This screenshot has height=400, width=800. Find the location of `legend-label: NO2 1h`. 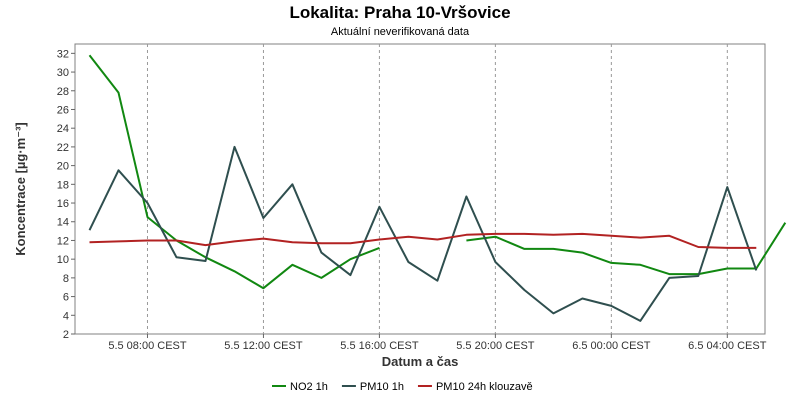

legend-label: NO2 1h is located at coordinates (309, 387).